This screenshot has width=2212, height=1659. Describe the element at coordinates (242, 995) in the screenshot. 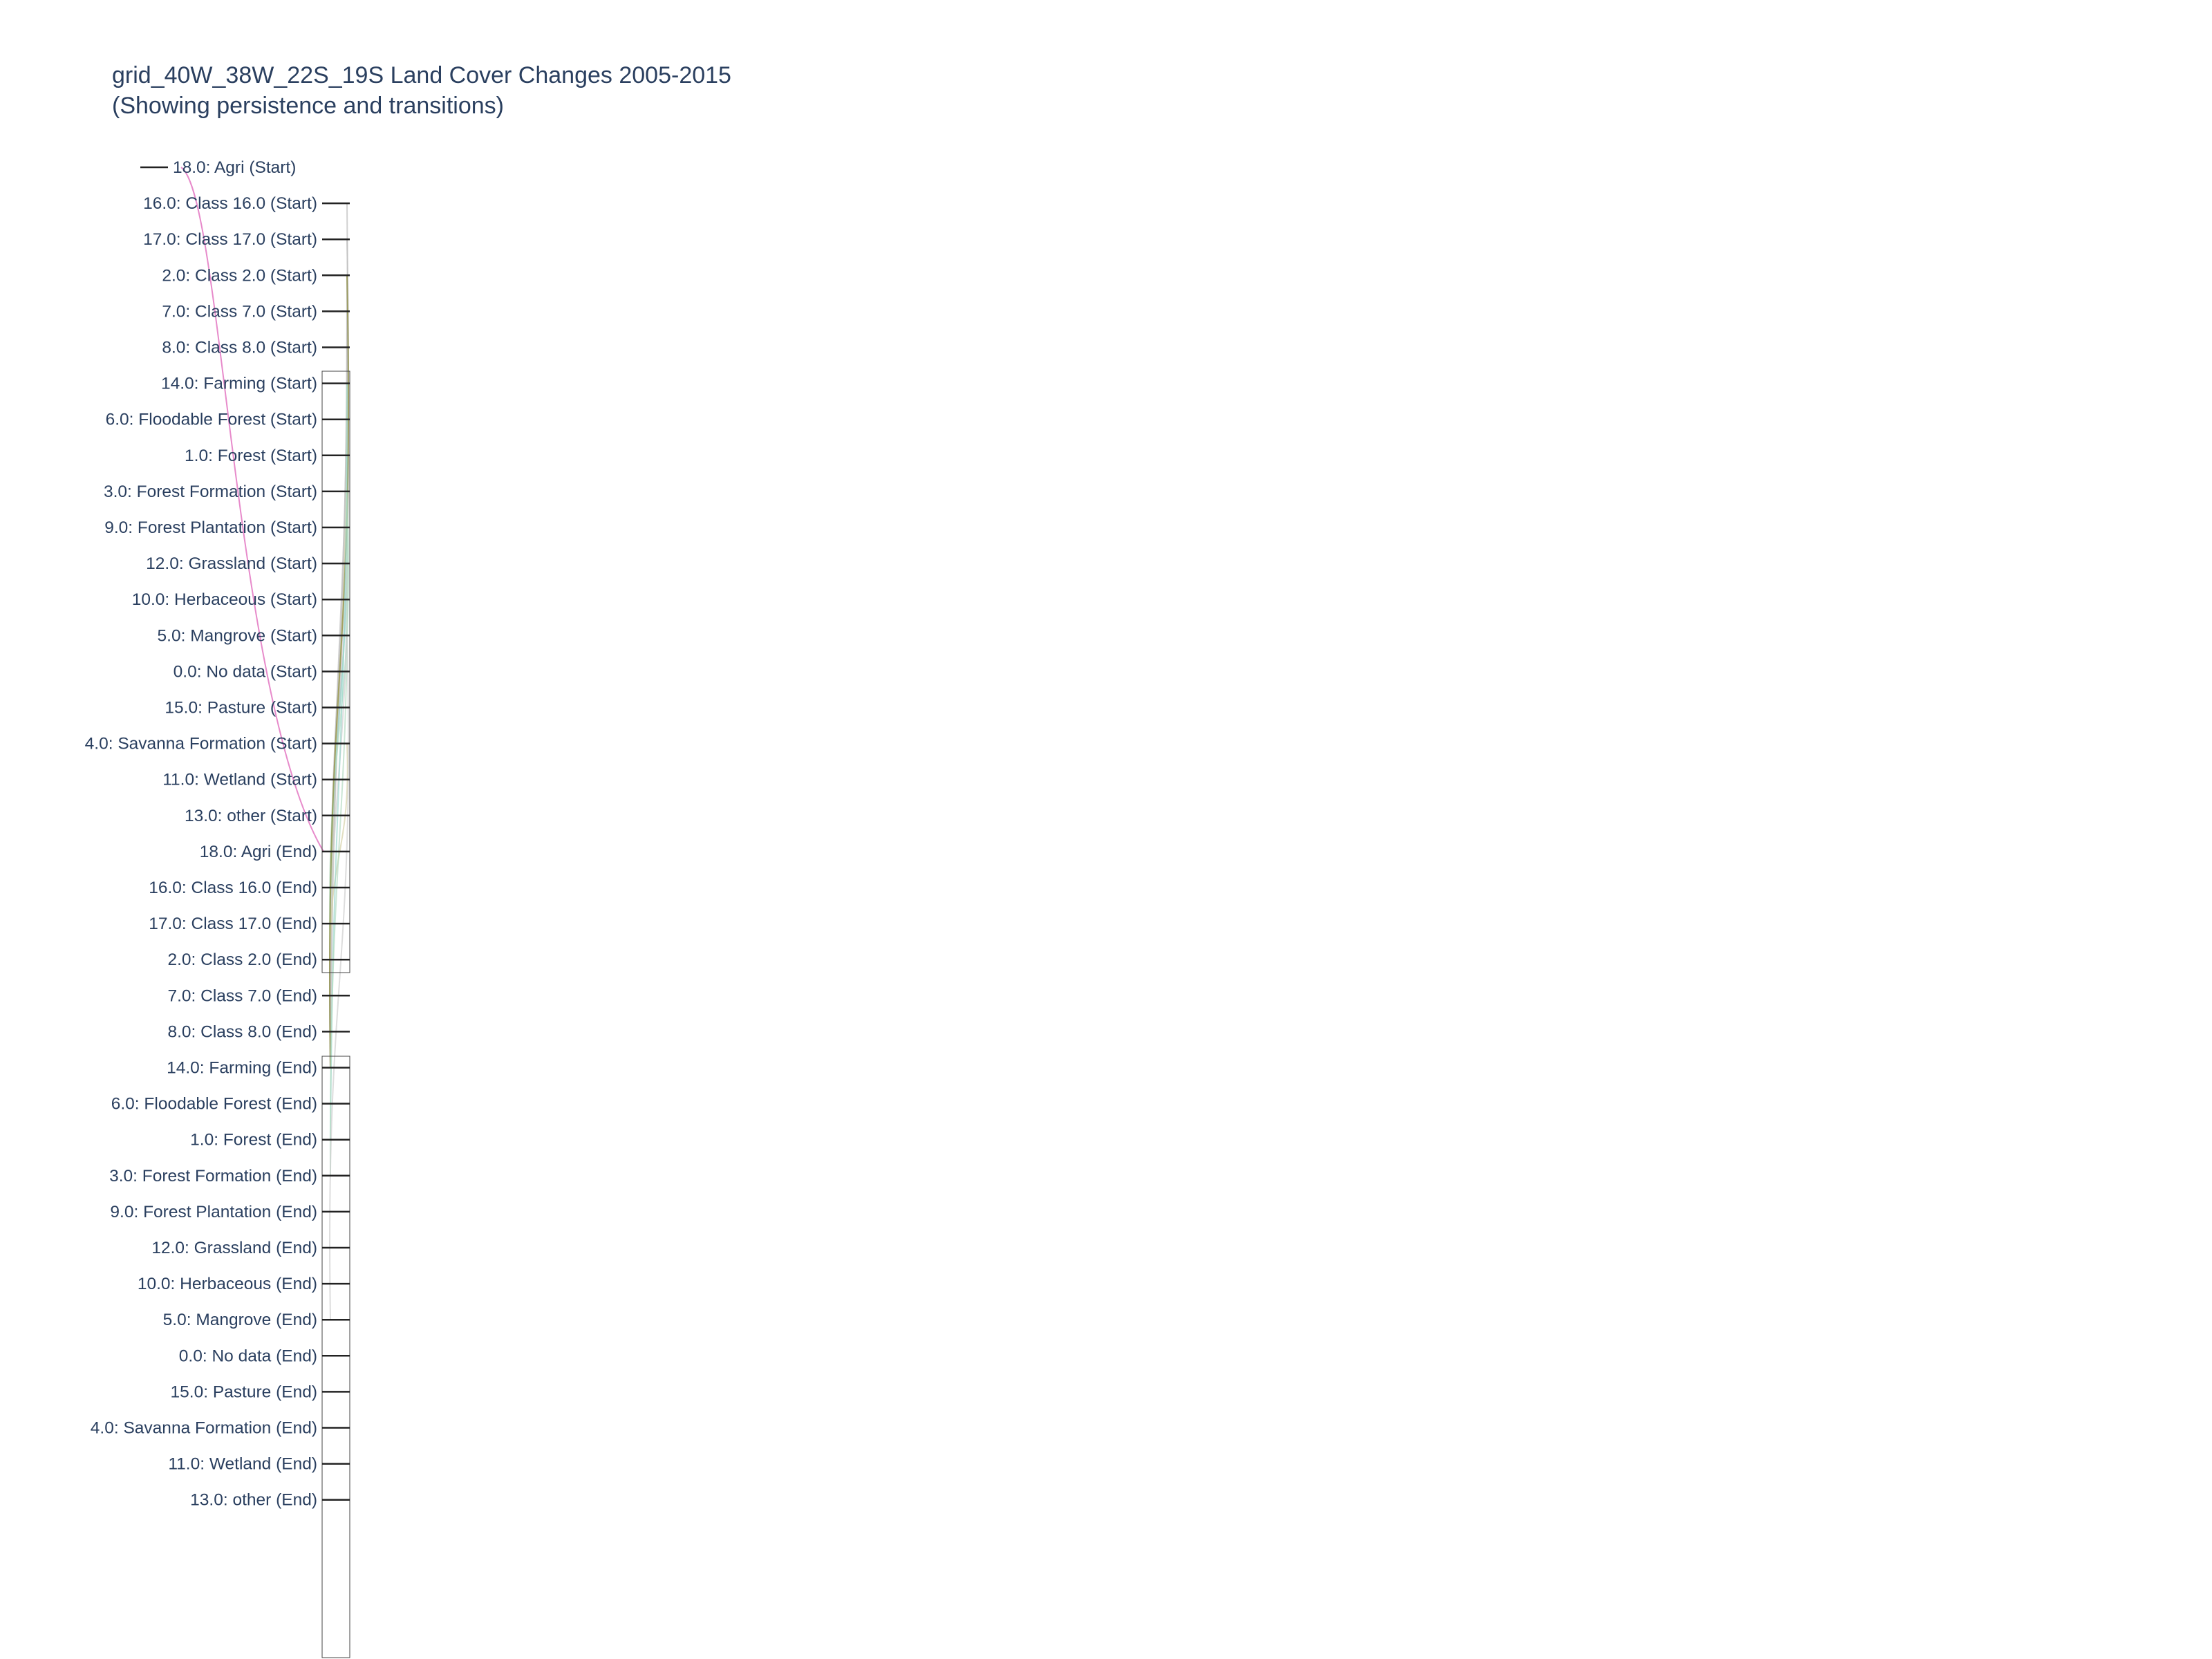

I see `node-label-7-0-class-7-0-end: 7.0: Class 7.0 (End)` at that location.